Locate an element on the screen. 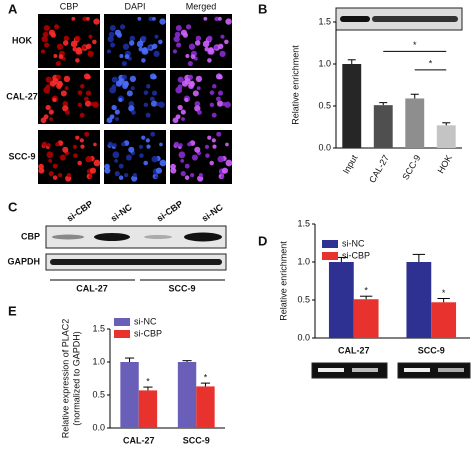  x-tick-label: SCC-9 is located at coordinates (196, 440).